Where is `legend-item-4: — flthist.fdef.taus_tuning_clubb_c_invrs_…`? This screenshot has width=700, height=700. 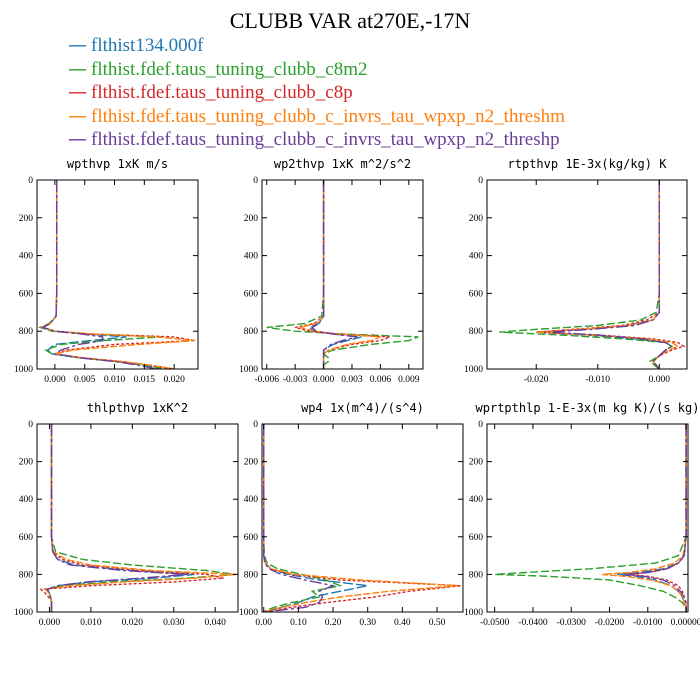
legend-item-4: — flthist.fdef.taus_tuning_clubb_c_invrs_… is located at coordinates (316, 140).